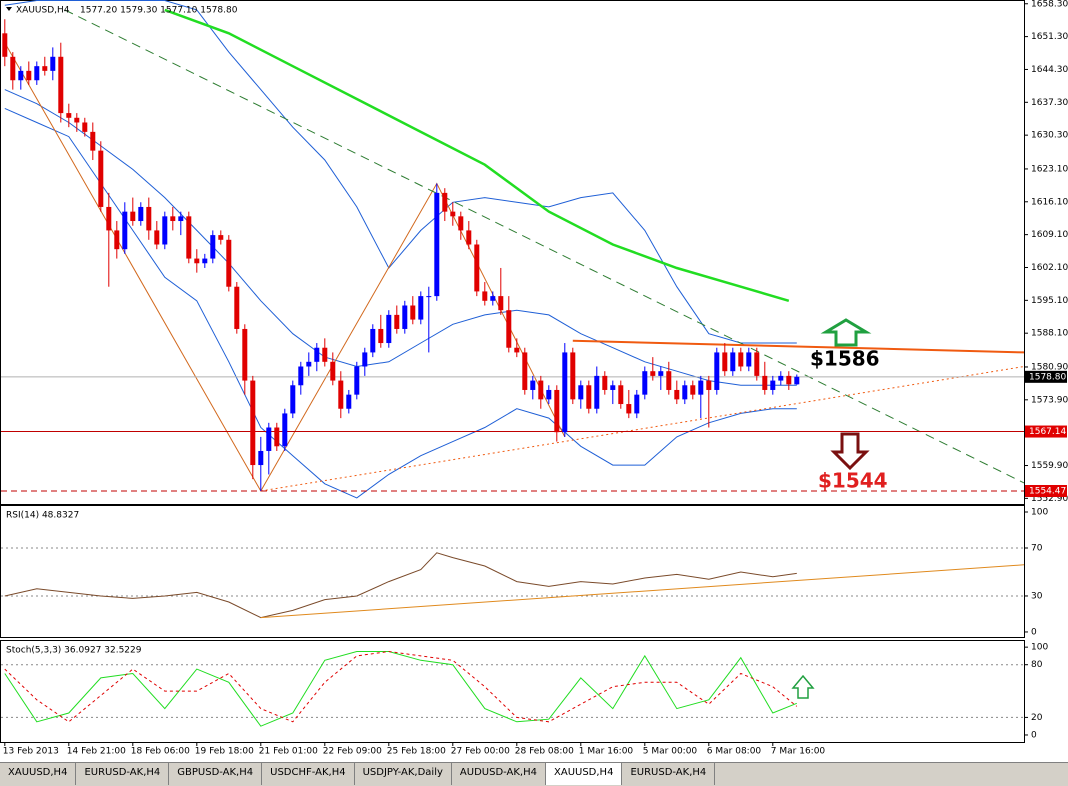 This screenshot has width=1068, height=786. I want to click on x-tick-label: 7 Mar 16:00, so click(798, 752).